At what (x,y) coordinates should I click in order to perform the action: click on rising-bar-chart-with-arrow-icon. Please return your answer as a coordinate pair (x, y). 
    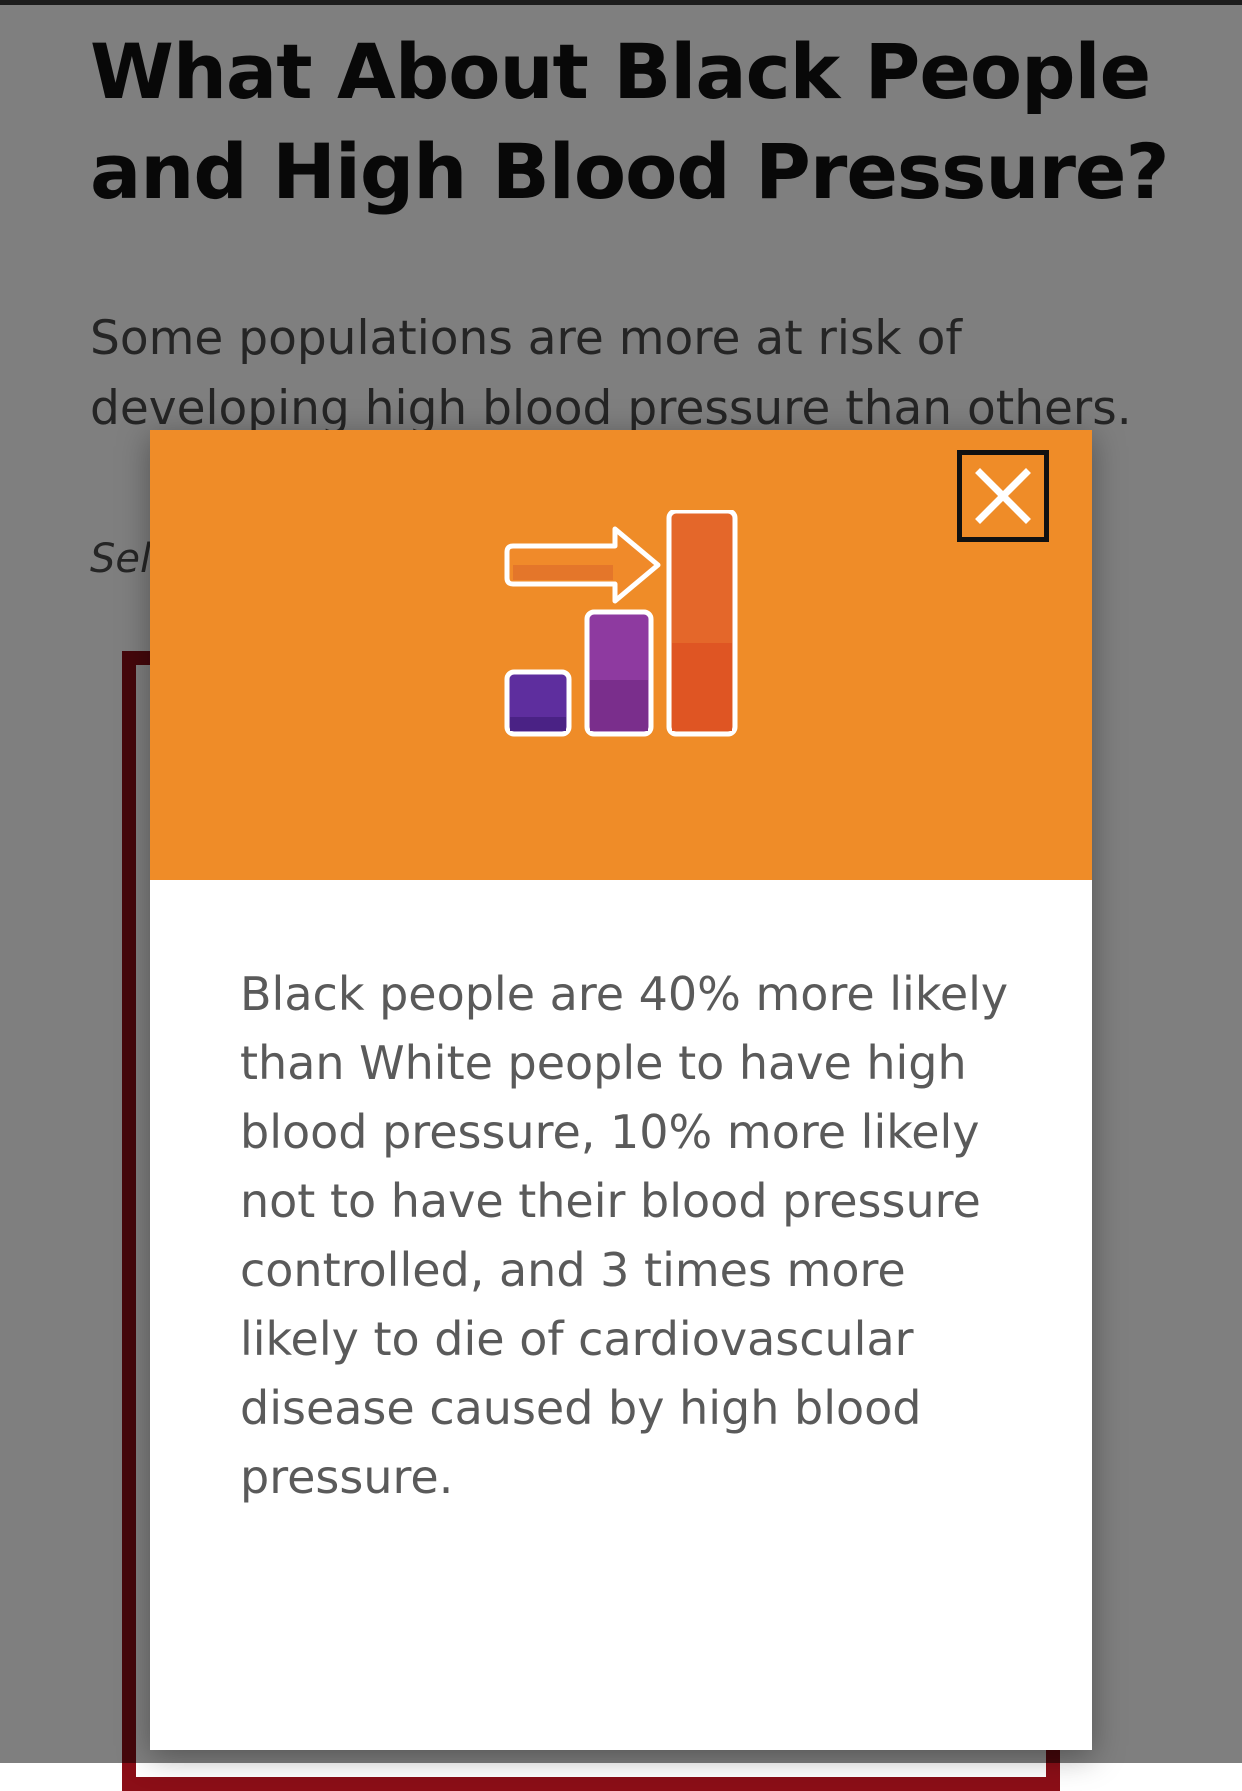
    Looking at the image, I should click on (623, 631).